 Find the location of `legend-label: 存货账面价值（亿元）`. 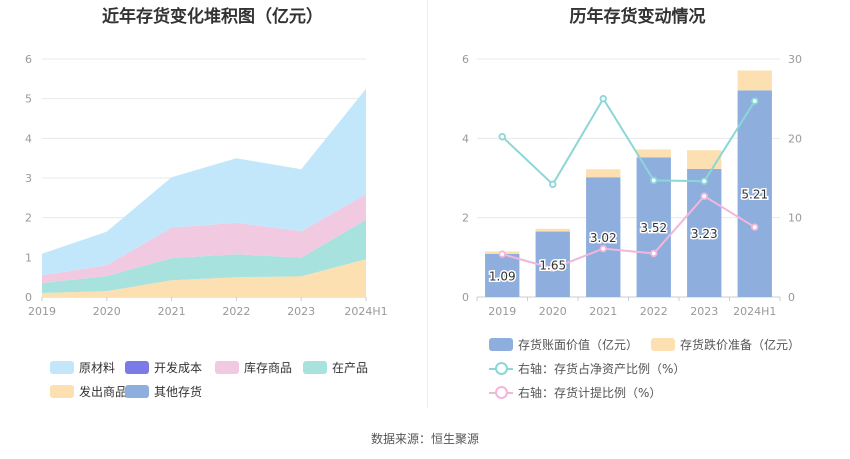

legend-label: 存货账面价值（亿元） is located at coordinates (578, 345).